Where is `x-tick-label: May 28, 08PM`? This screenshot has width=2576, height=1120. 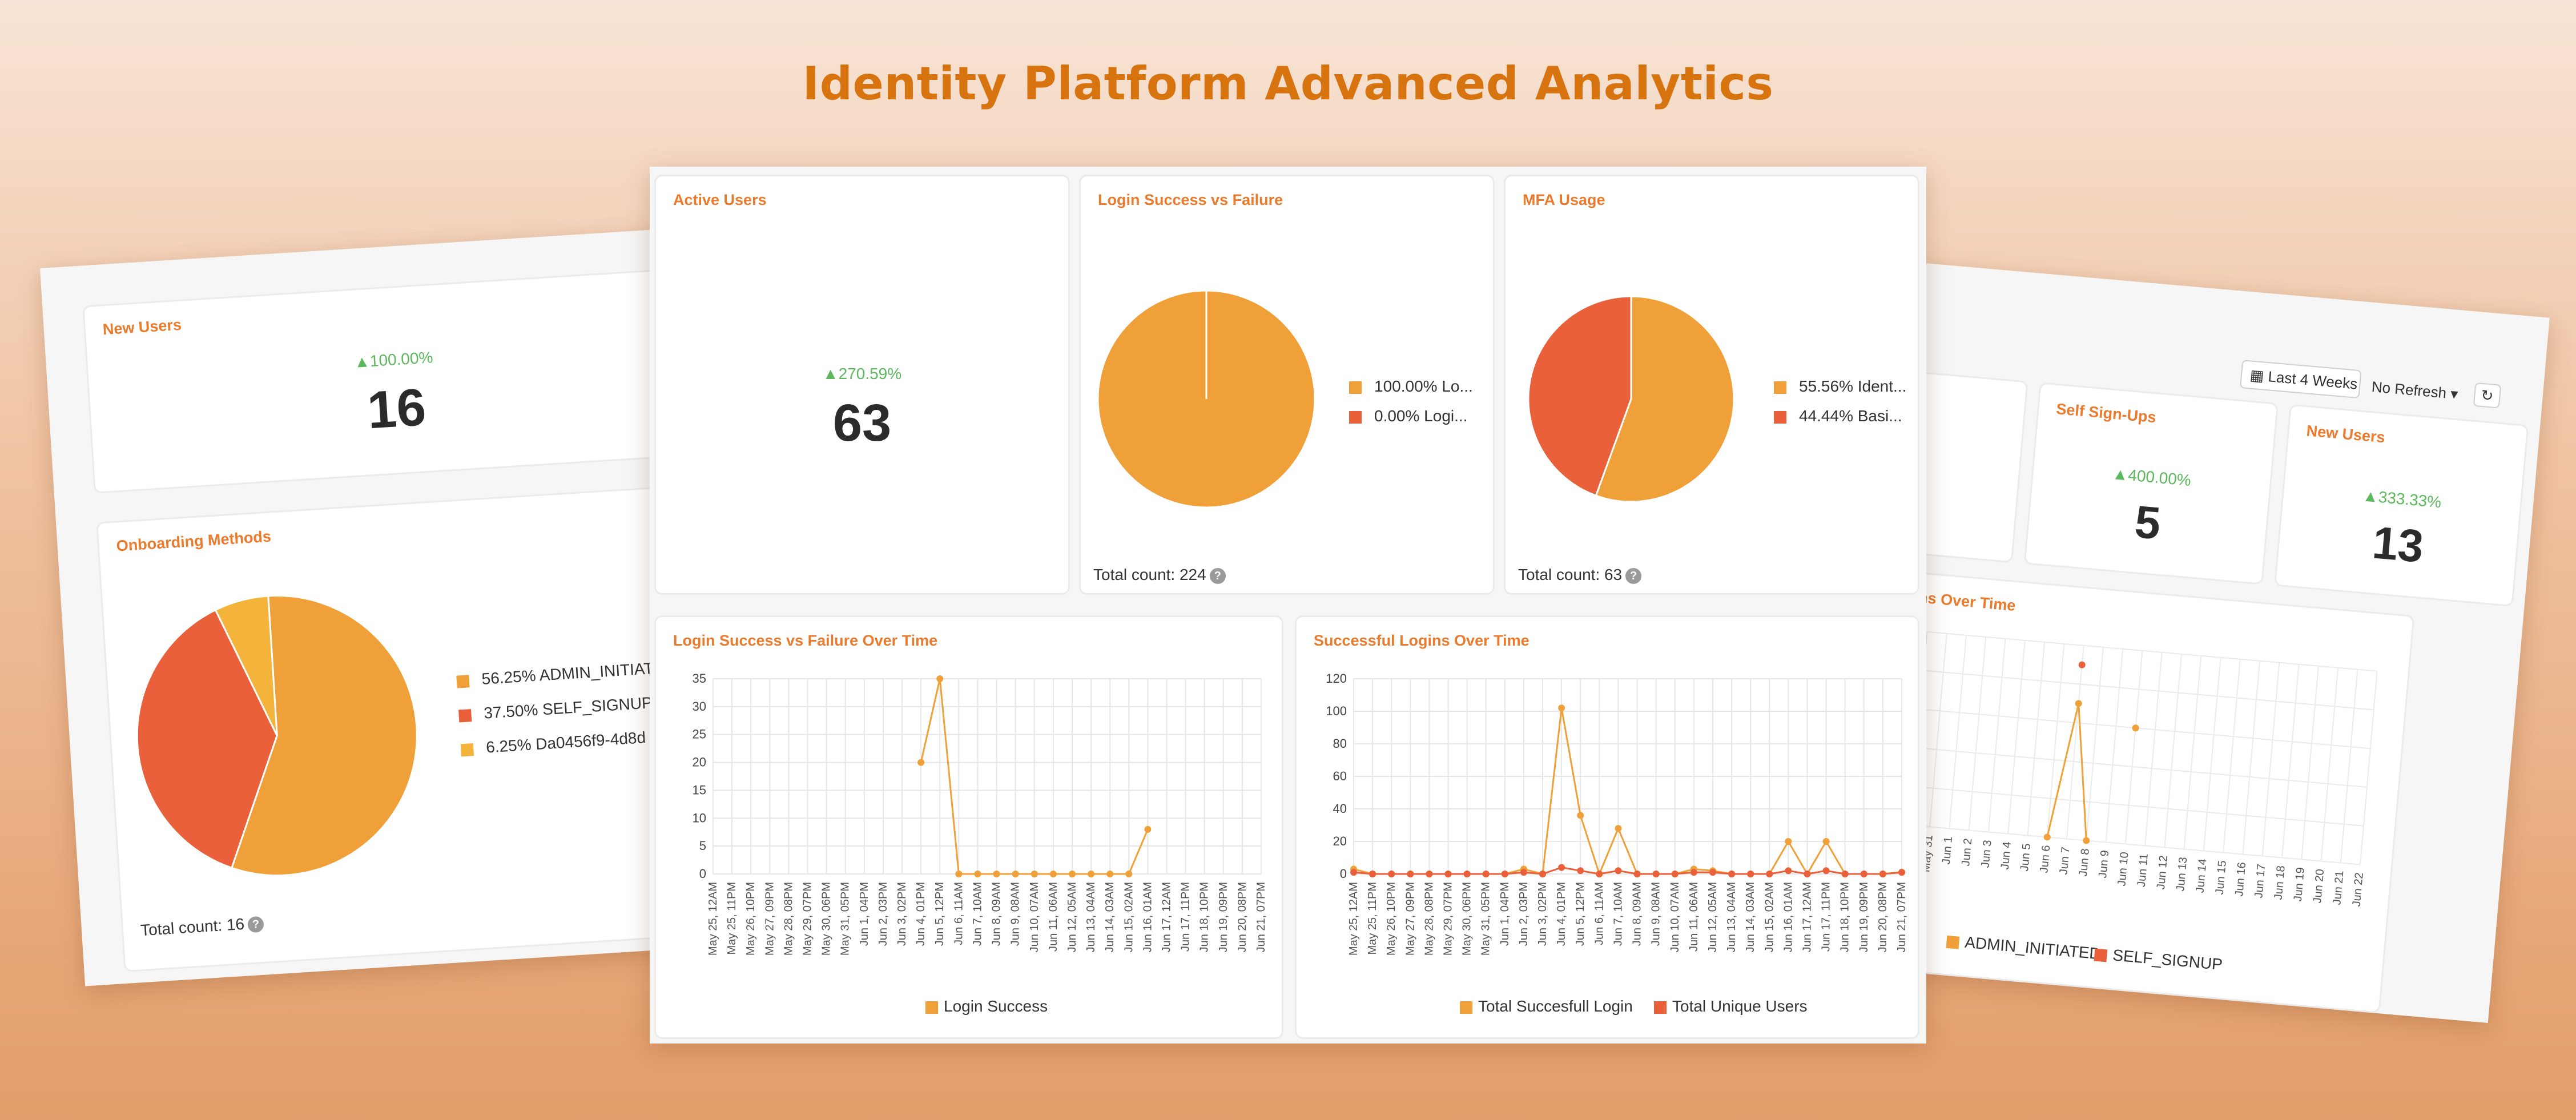 x-tick-label: May 28, 08PM is located at coordinates (788, 919).